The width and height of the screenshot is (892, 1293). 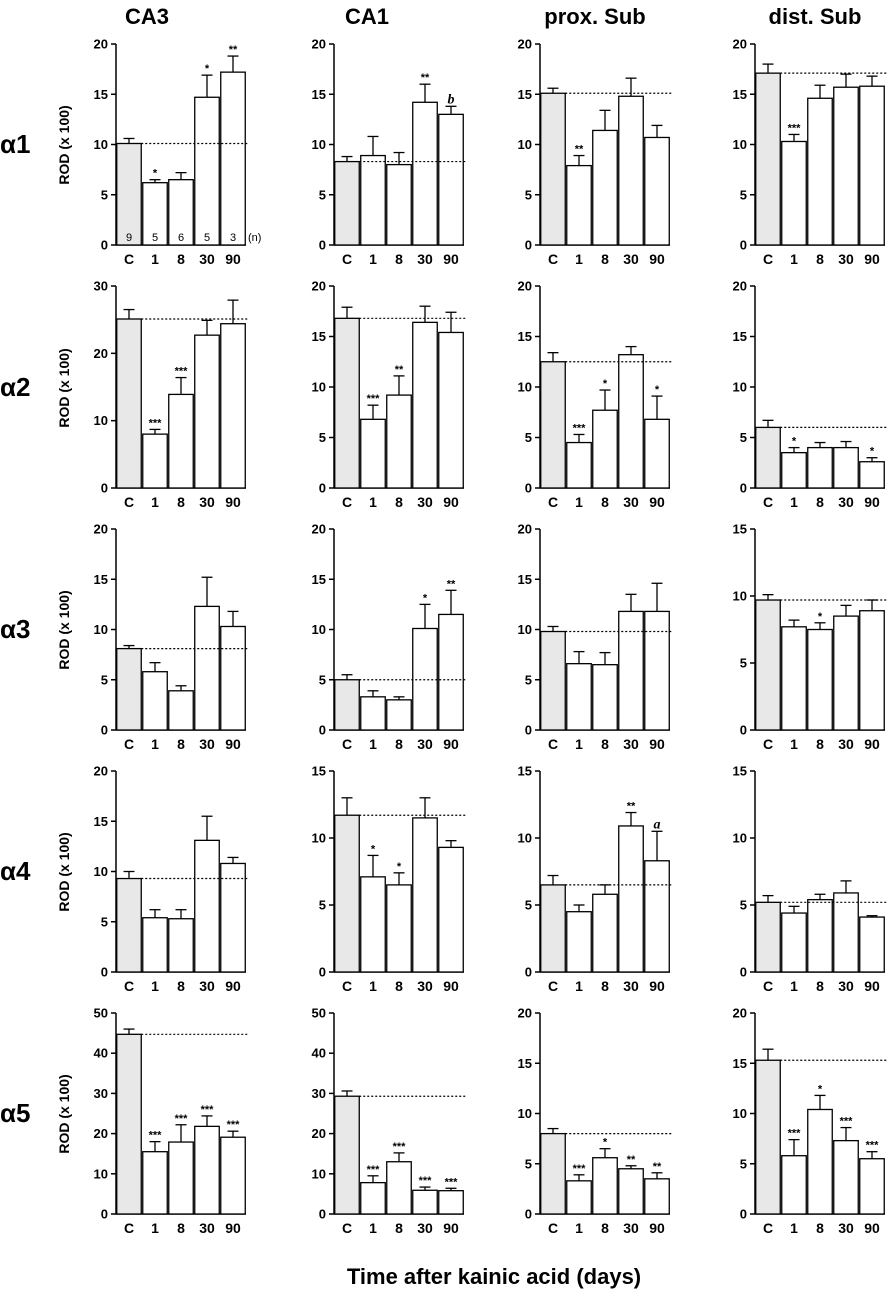 I want to click on significance-marker: b, so click(x=451, y=99).